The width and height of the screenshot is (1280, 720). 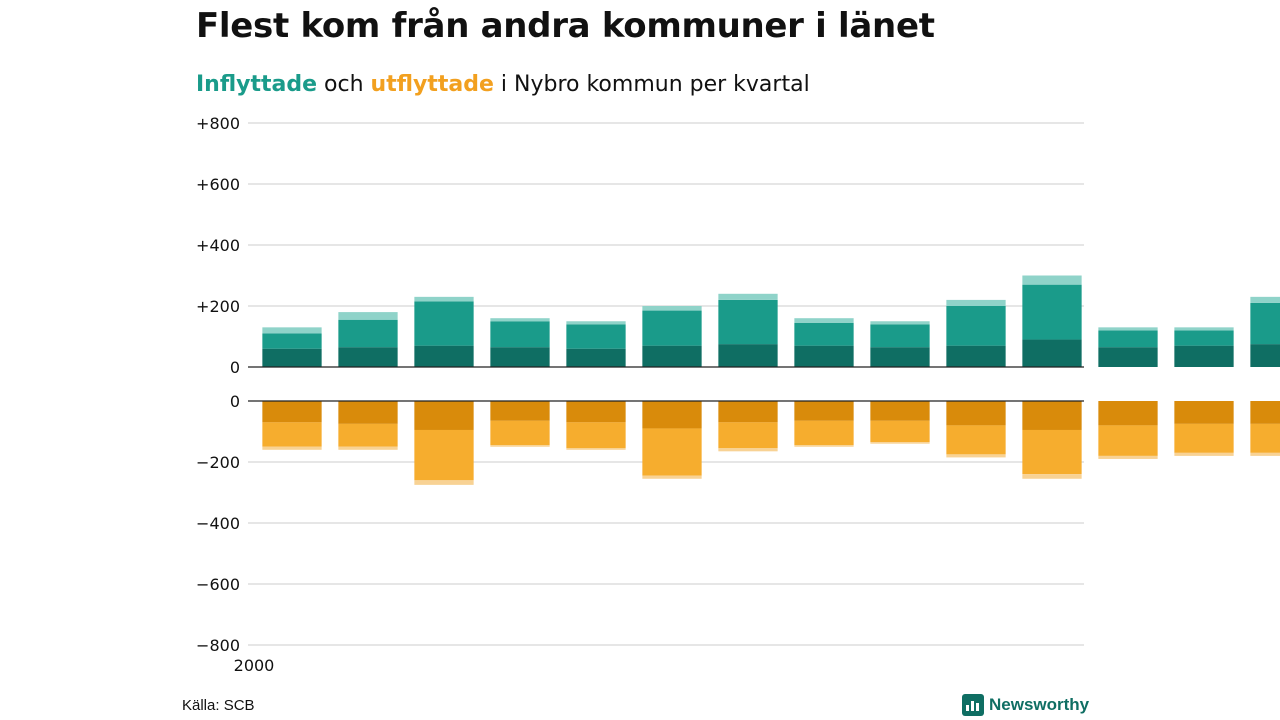 What do you see at coordinates (432, 84) in the screenshot?
I see `subtitle-outflow-word: utflyttade` at bounding box center [432, 84].